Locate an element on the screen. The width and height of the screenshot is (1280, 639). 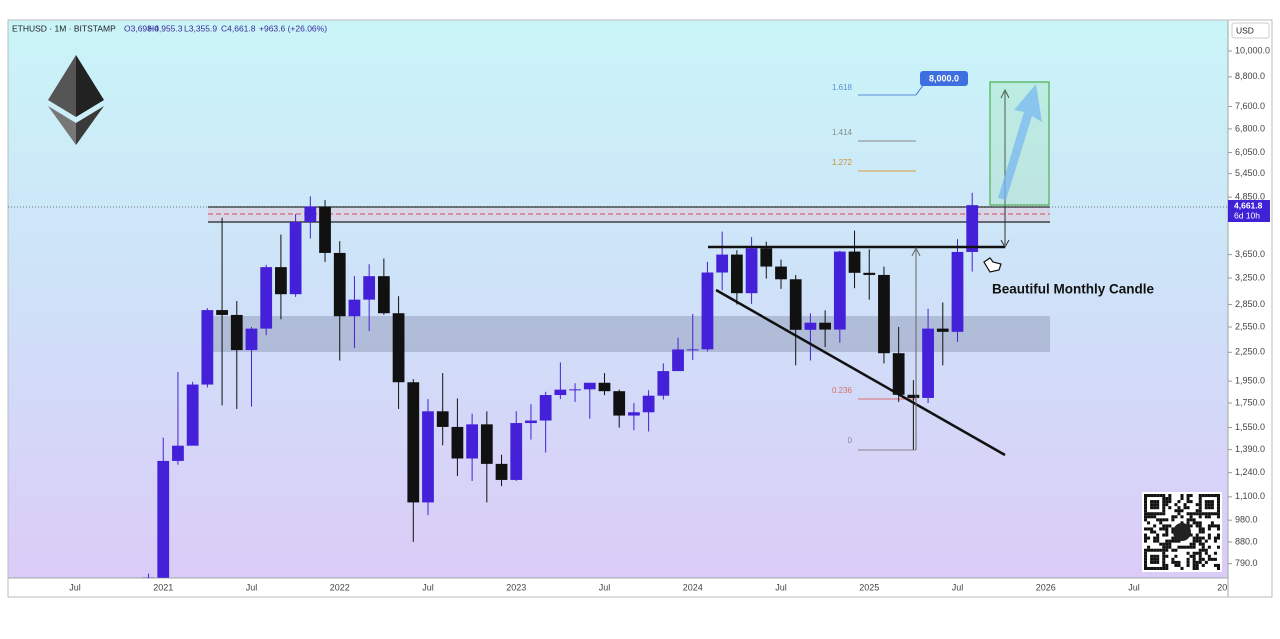
fib-label: 0 is located at coordinates (850, 440).